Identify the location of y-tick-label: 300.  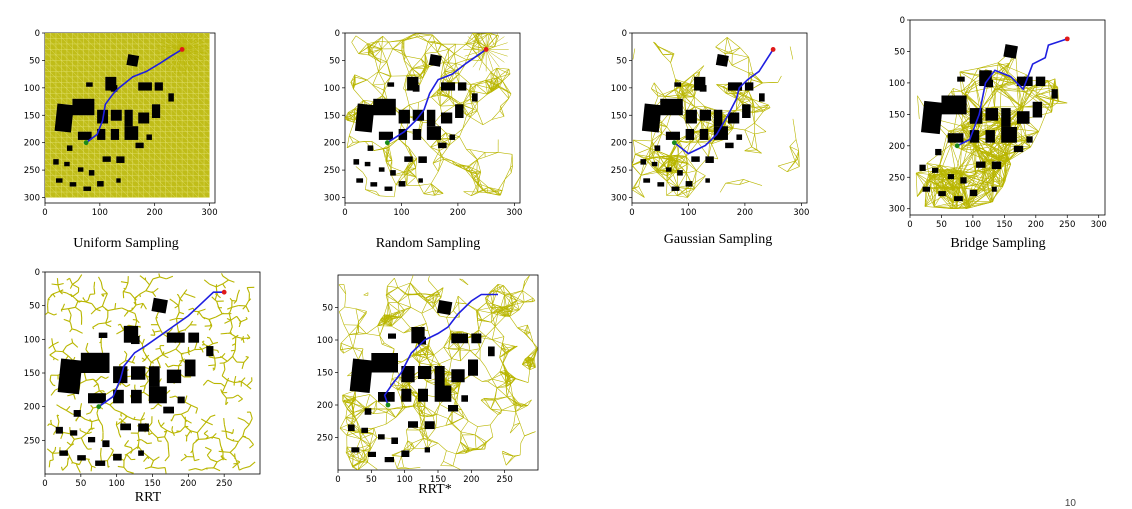
(332, 199).